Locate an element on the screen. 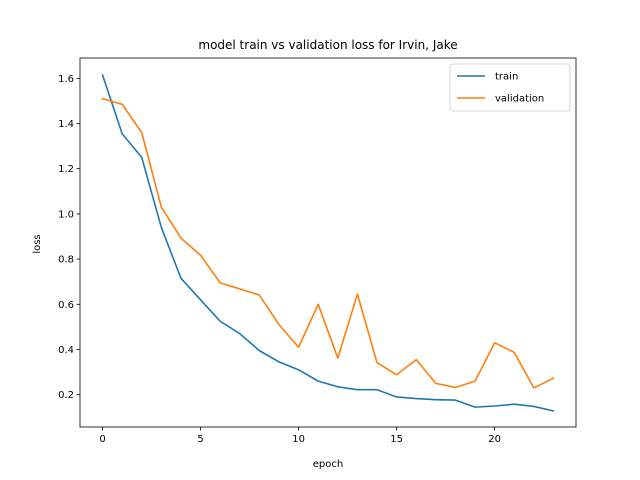  y-tick-label: 0.6 is located at coordinates (66, 305).